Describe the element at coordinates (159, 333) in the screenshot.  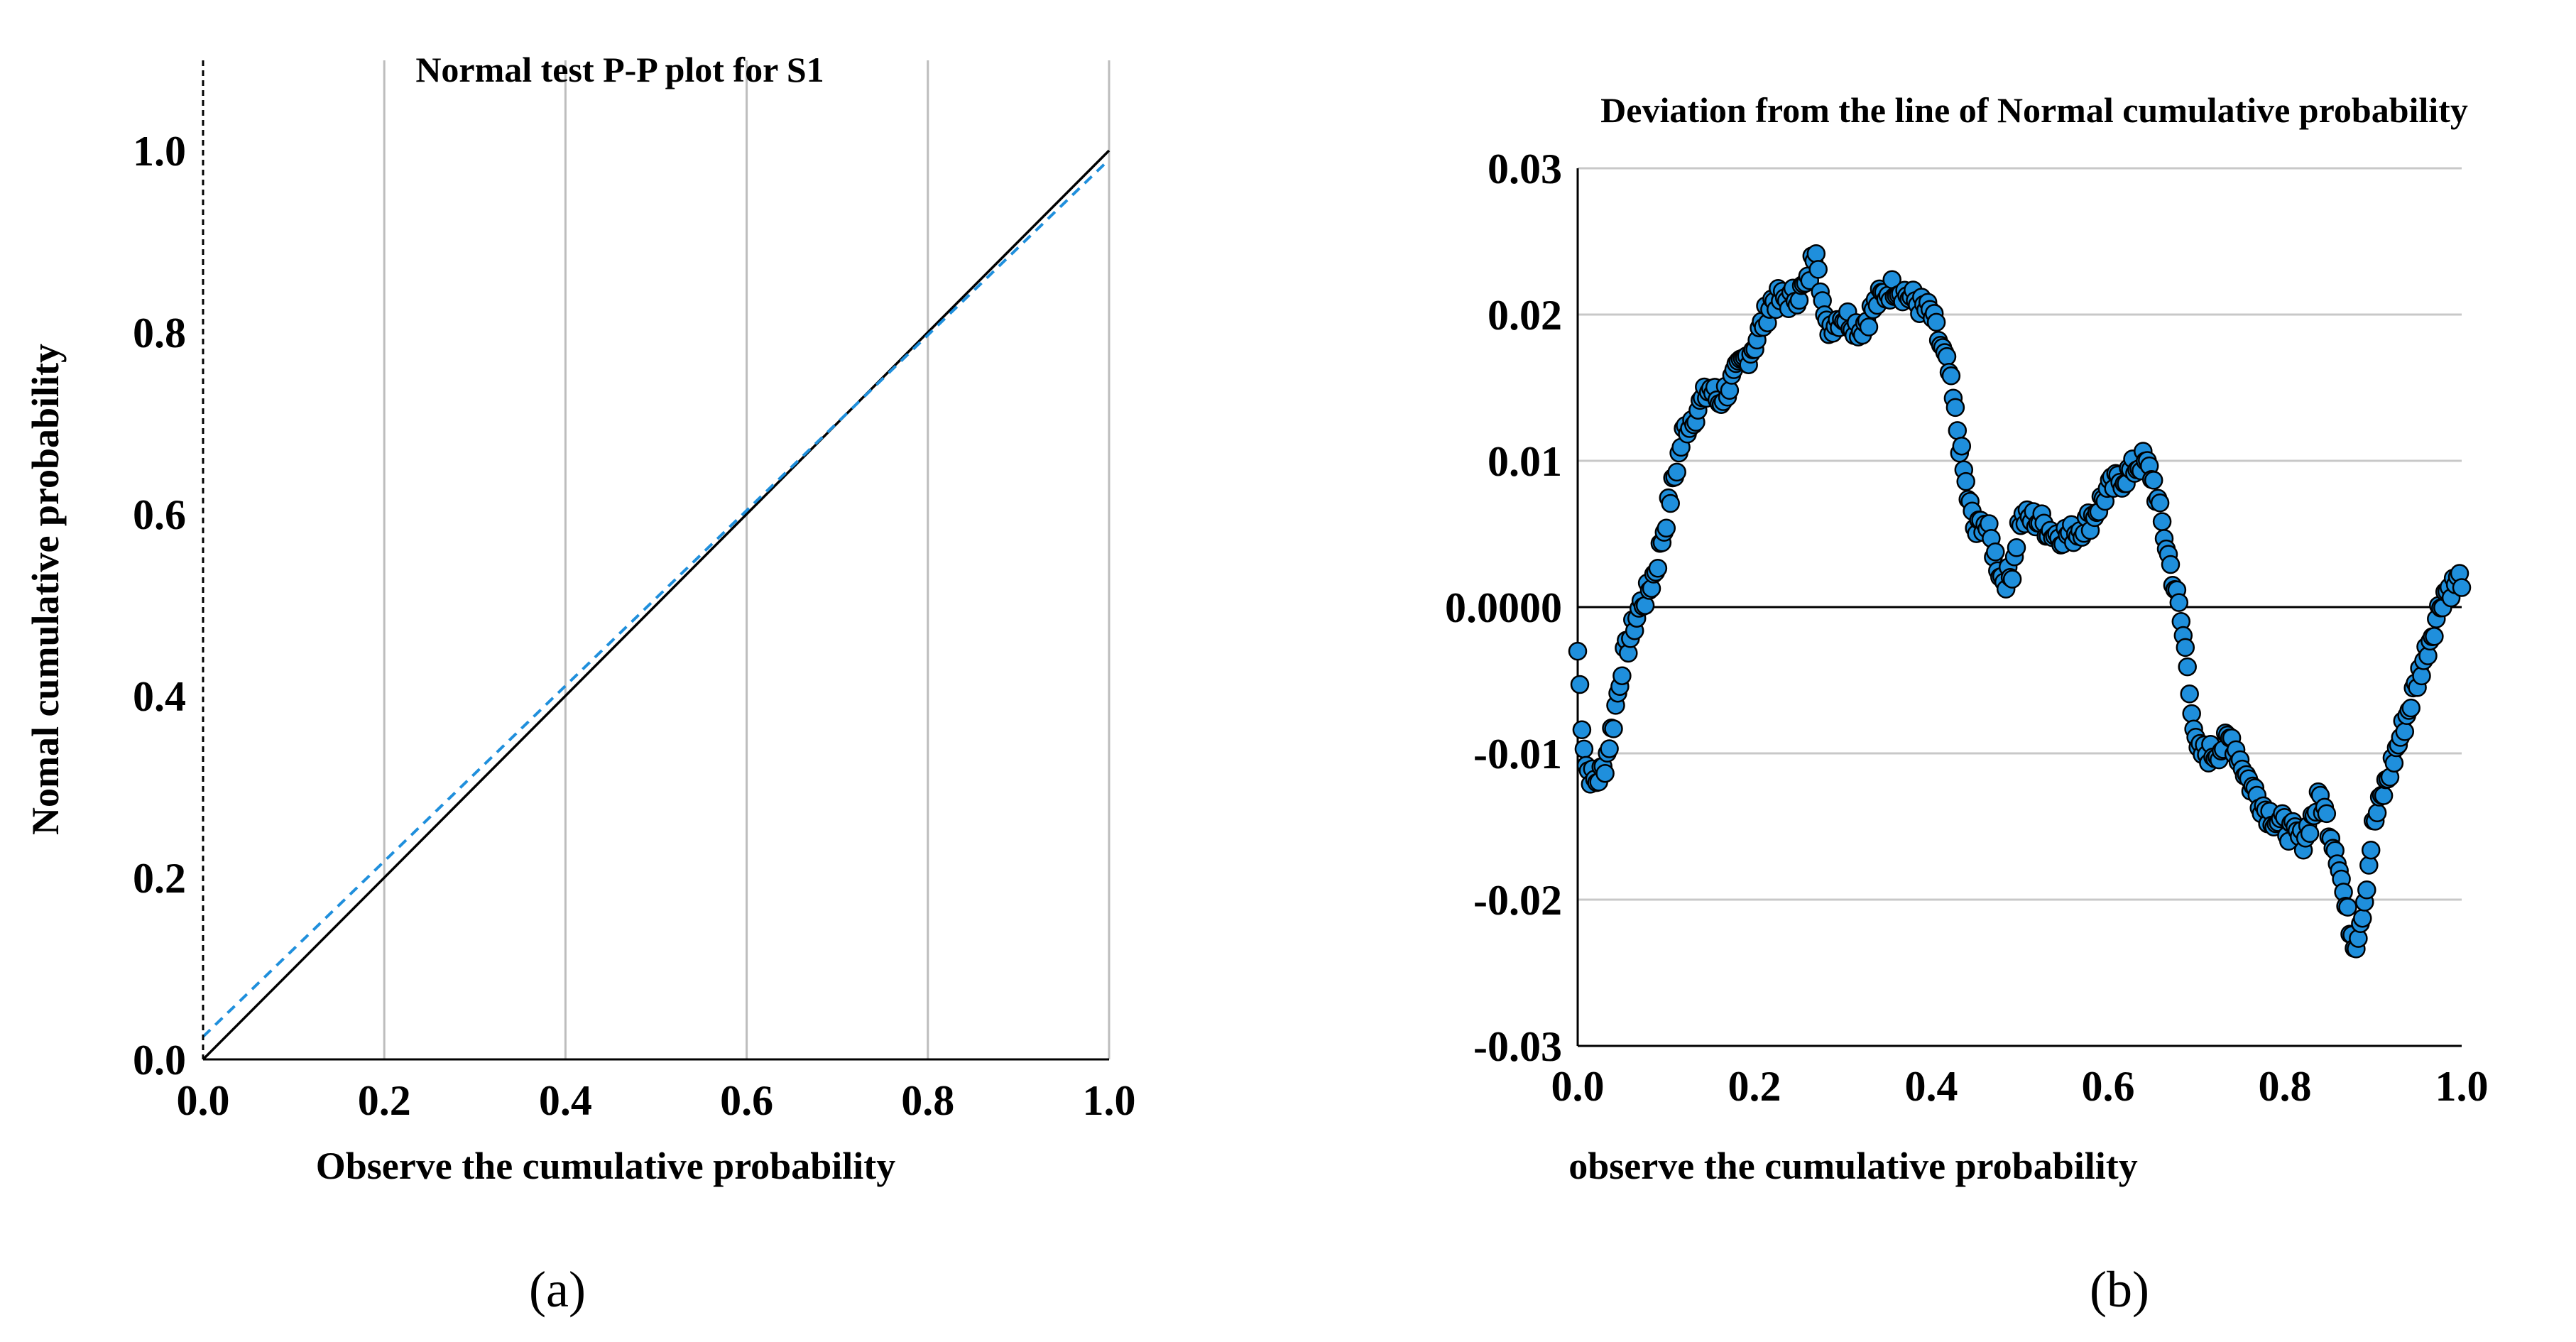
I see `chart-a-y-tick-label: 0.8` at that location.